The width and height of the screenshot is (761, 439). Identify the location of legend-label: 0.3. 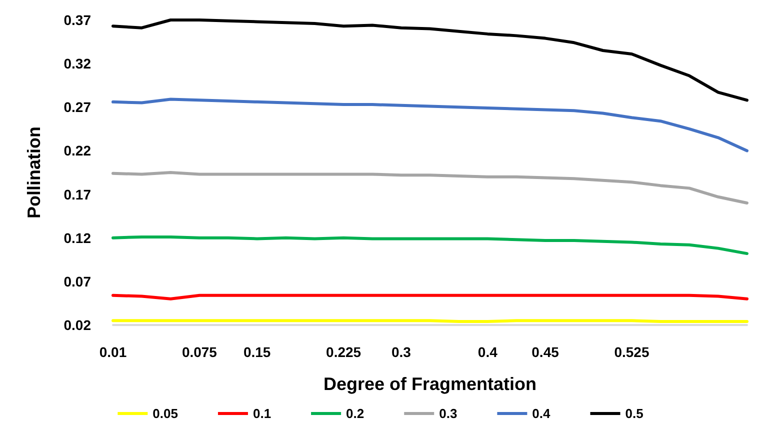
(448, 413).